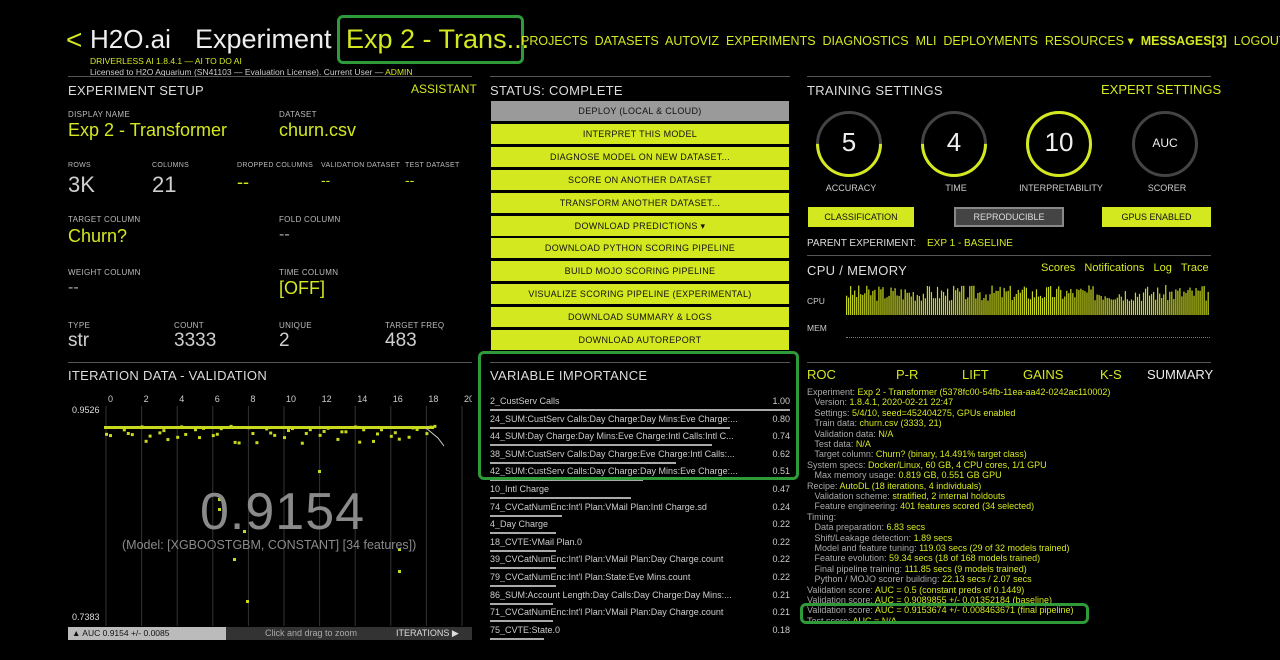 This screenshot has width=1280, height=660. What do you see at coordinates (410, 180) in the screenshot?
I see `test-dataset-value: --` at bounding box center [410, 180].